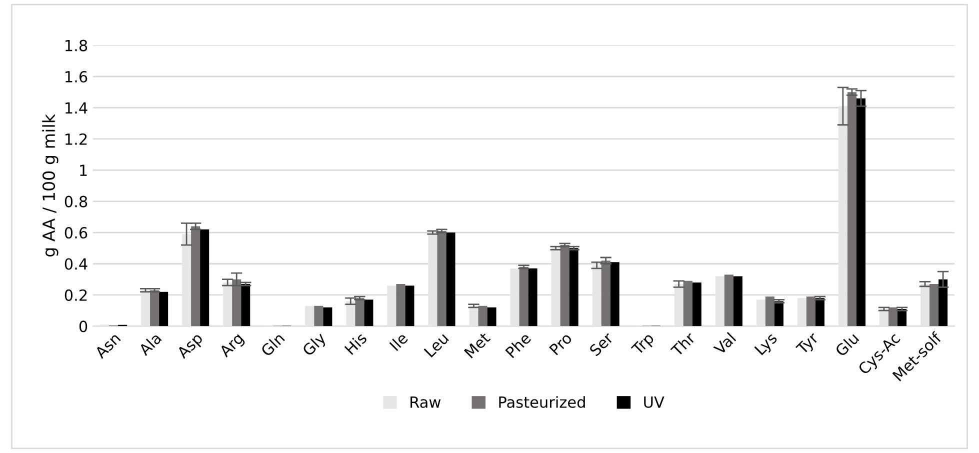 The image size is (979, 453). Describe the element at coordinates (683, 344) in the screenshot. I see `x-tick-label: Thr` at that location.